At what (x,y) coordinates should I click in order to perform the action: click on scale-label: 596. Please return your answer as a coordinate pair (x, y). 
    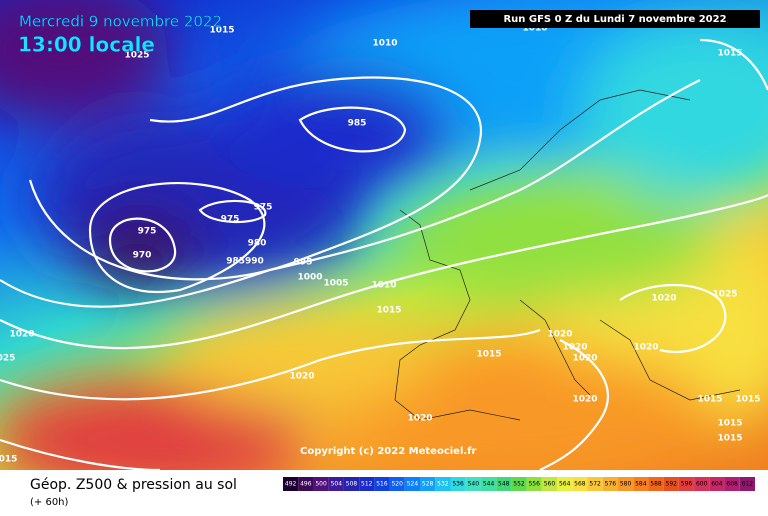
    Looking at the image, I should click on (687, 484).